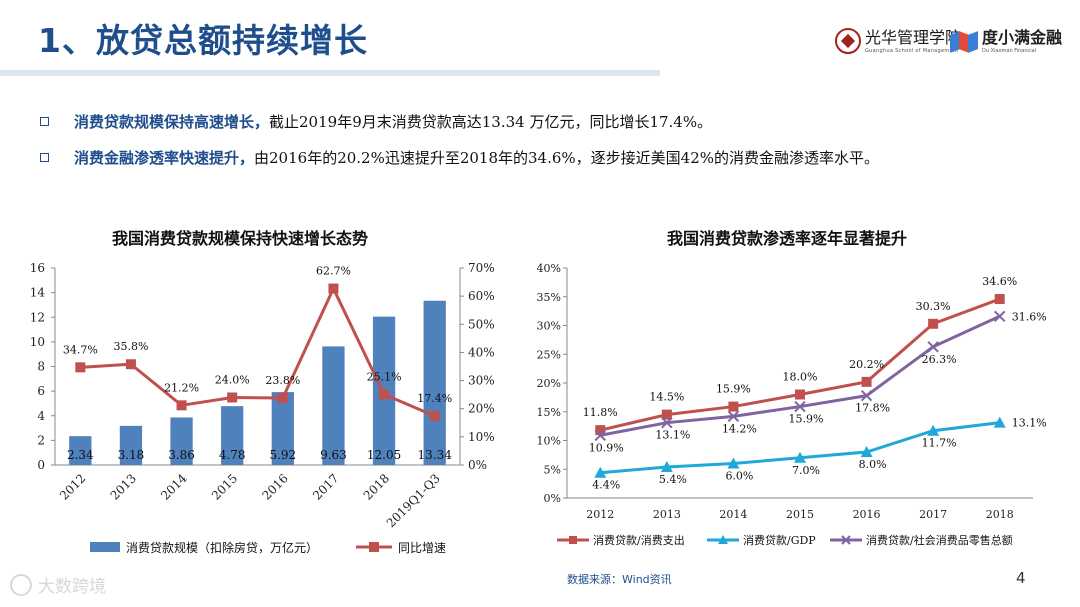  Describe the element at coordinates (41, 391) in the screenshot. I see `left-y-tick-label: 6` at that location.